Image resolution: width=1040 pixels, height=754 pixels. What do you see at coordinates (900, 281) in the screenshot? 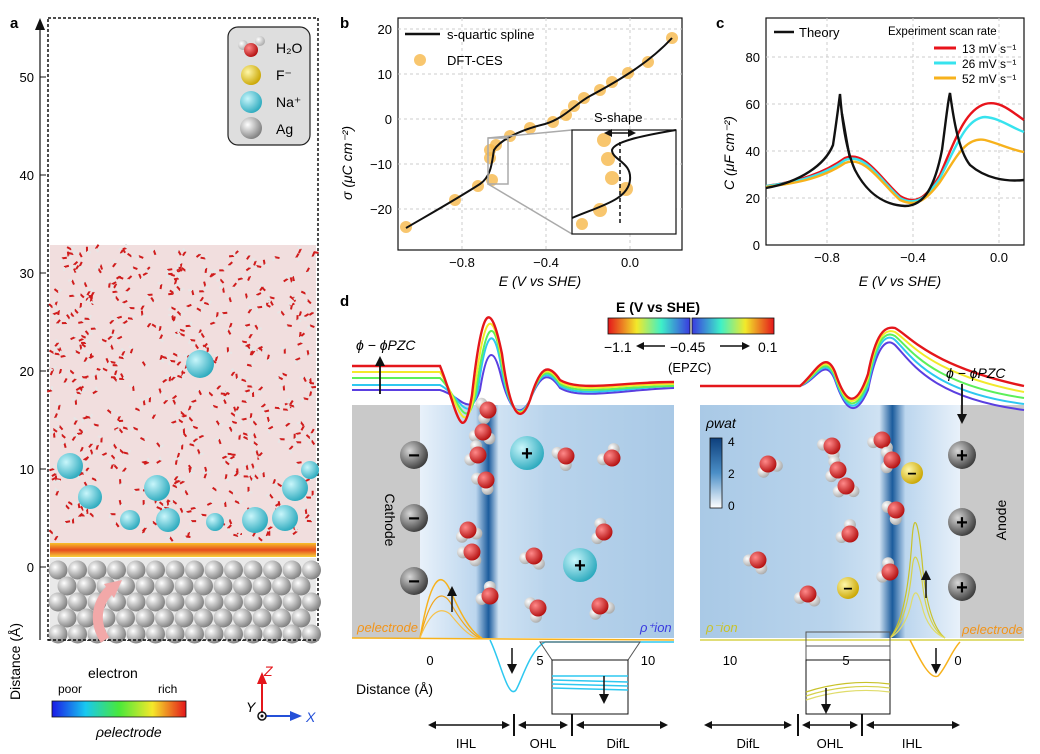
I see `panel-c-x-label: E (V vs SHE)` at bounding box center [900, 281].